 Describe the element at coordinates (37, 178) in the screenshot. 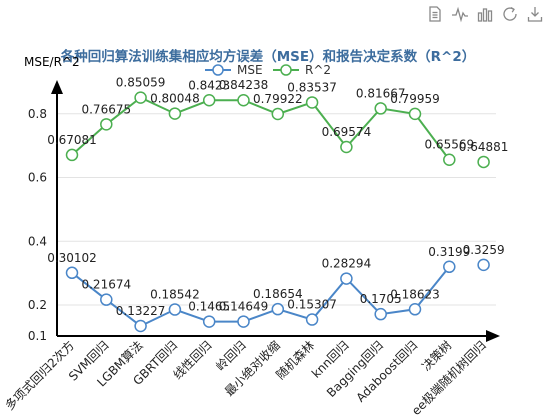

I see `y-tick-label: 0.6` at that location.